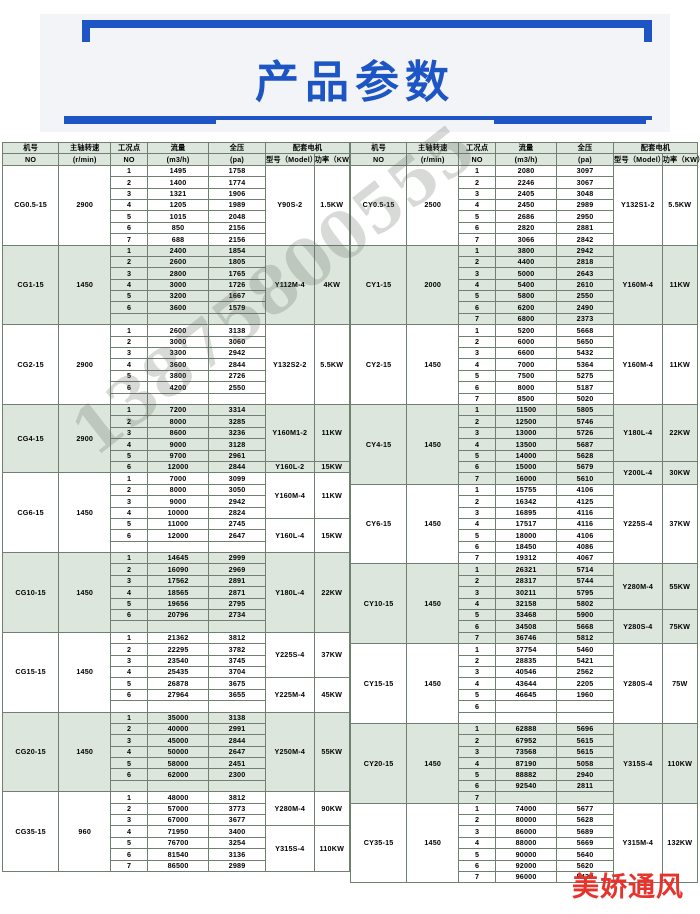 The image size is (700, 914). Describe the element at coordinates (526, 638) in the screenshot. I see `cell-flow: 36746` at that location.